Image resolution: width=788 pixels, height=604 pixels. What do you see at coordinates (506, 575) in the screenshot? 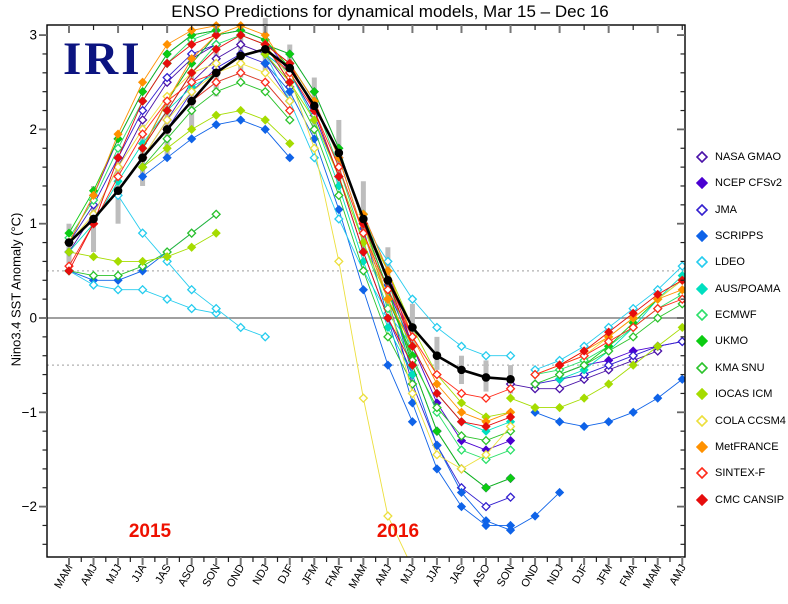
I see `x-tick-label: SON` at bounding box center [506, 575].